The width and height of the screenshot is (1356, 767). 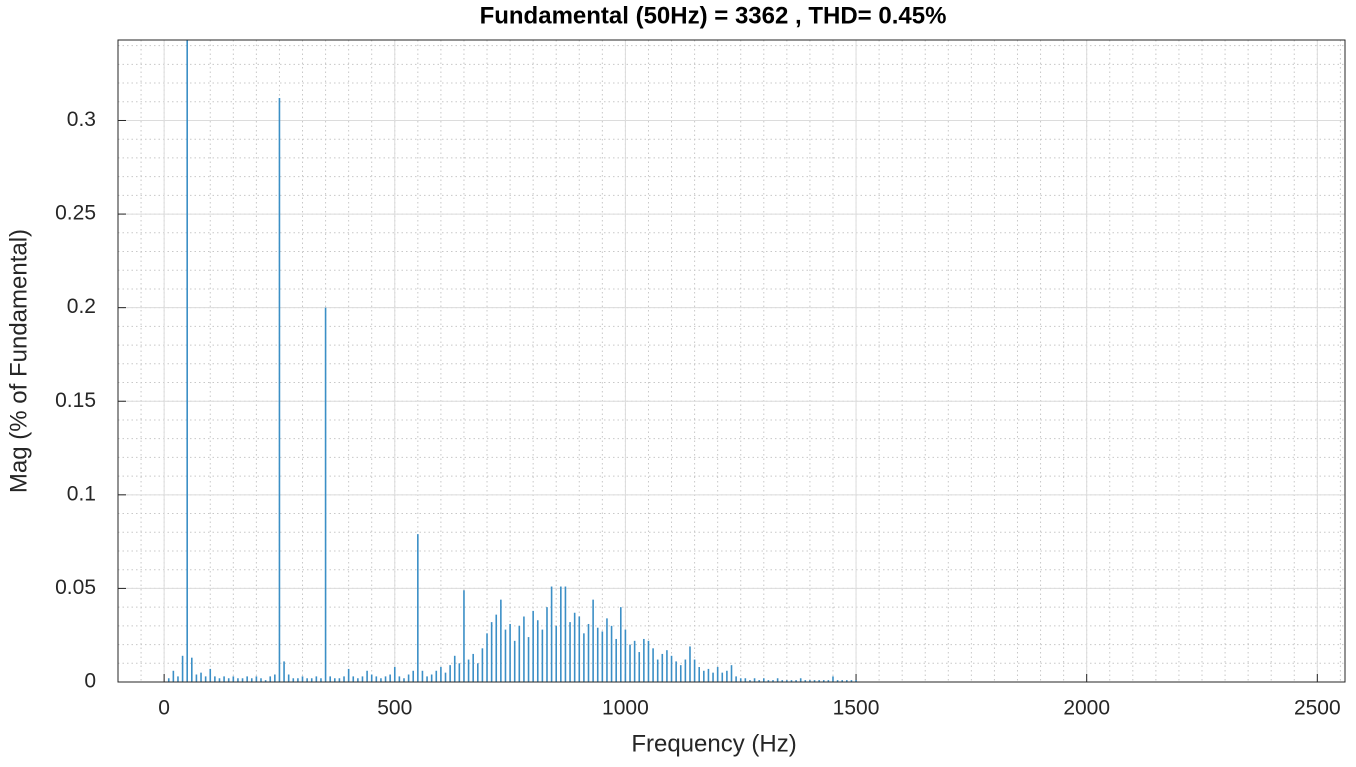 What do you see at coordinates (75, 400) in the screenshot?
I see `y-tick-label: 0.15` at bounding box center [75, 400].